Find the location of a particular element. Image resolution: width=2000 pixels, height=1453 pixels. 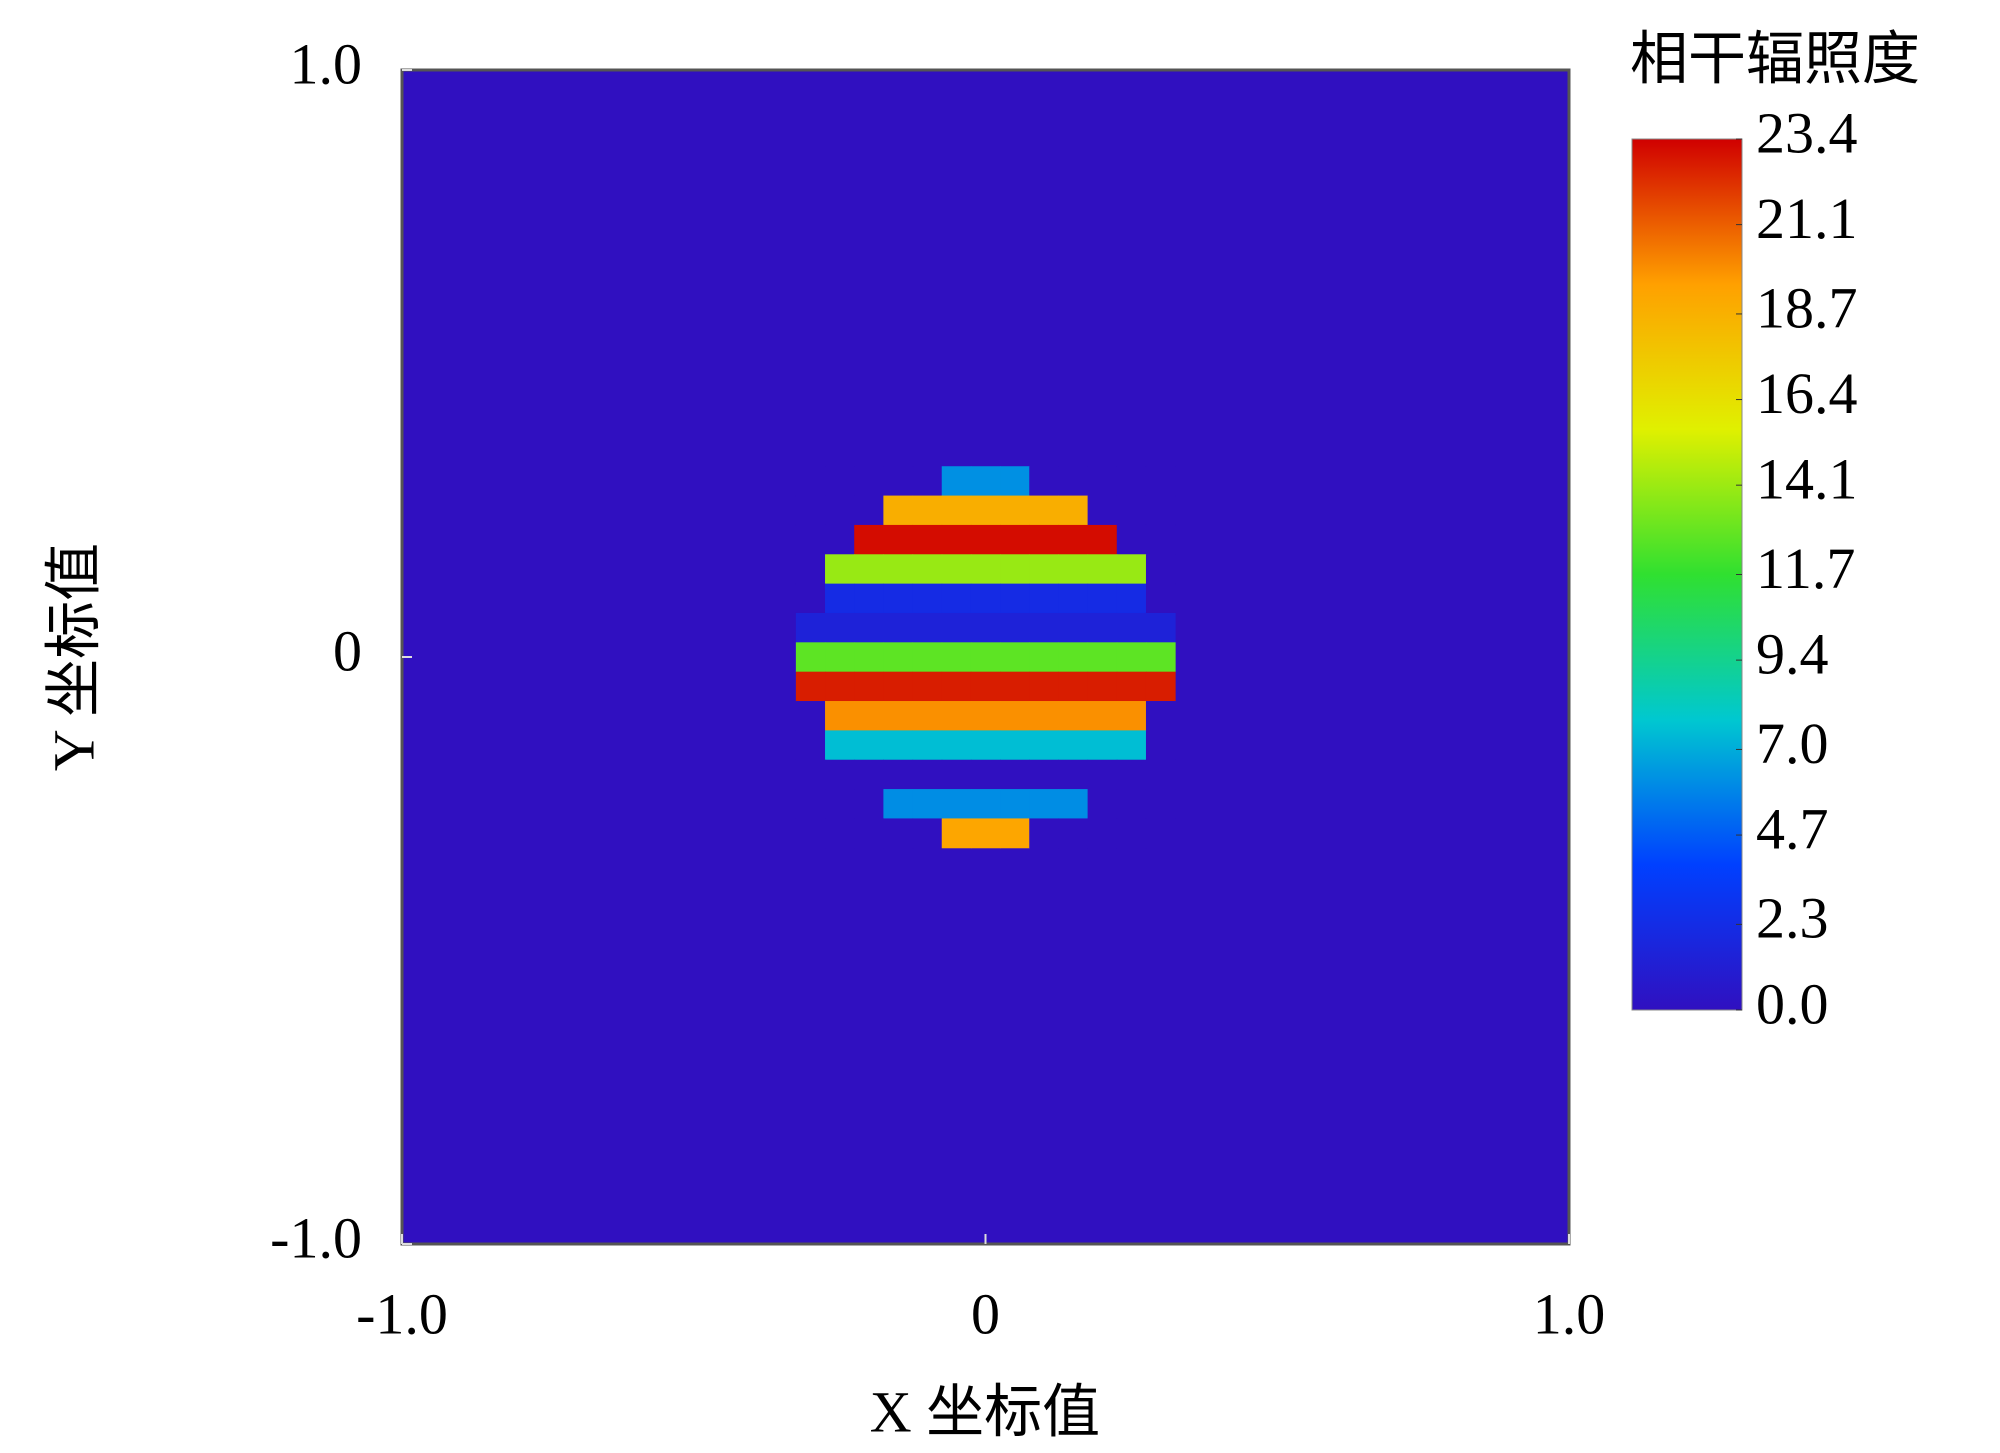

x-tick-label: 1.0 is located at coordinates (1569, 1313).